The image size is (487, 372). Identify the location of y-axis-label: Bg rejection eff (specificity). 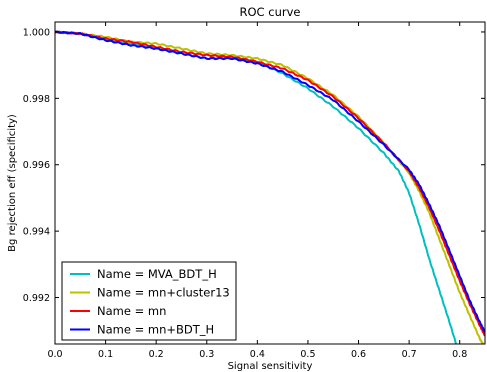
(12, 183).